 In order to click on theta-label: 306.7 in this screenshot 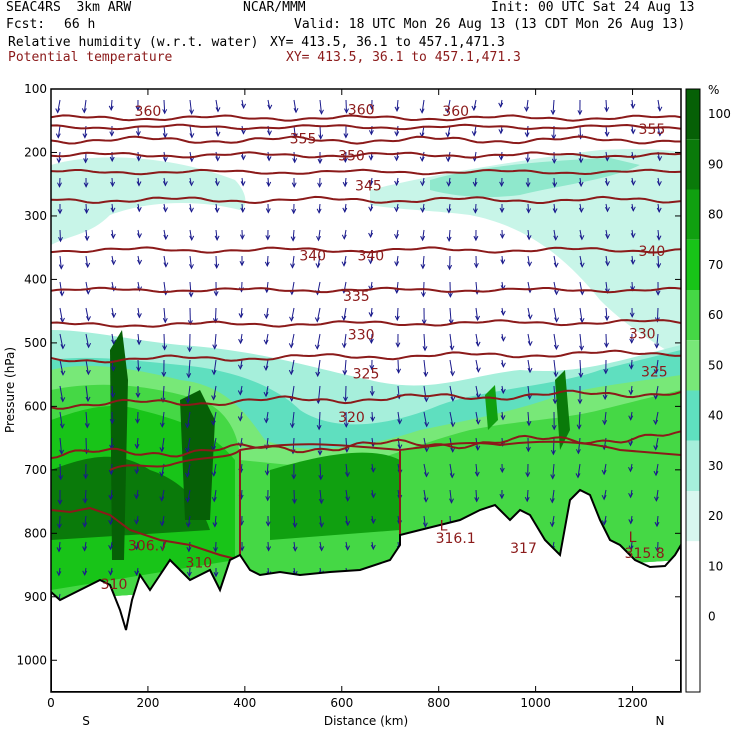, I will do `click(148, 546)`.